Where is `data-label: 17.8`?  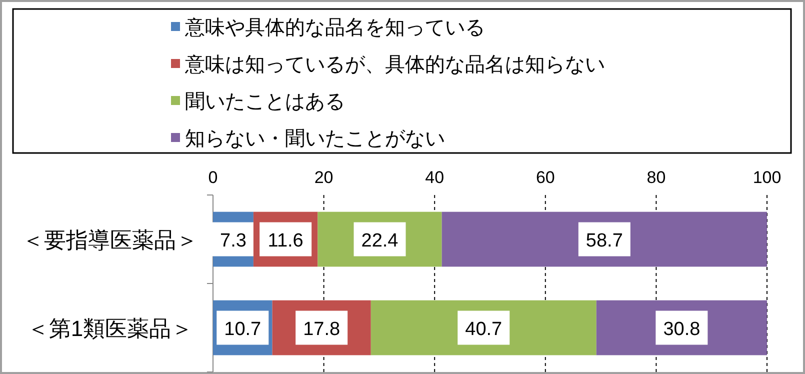 data-label: 17.8 is located at coordinates (321, 329).